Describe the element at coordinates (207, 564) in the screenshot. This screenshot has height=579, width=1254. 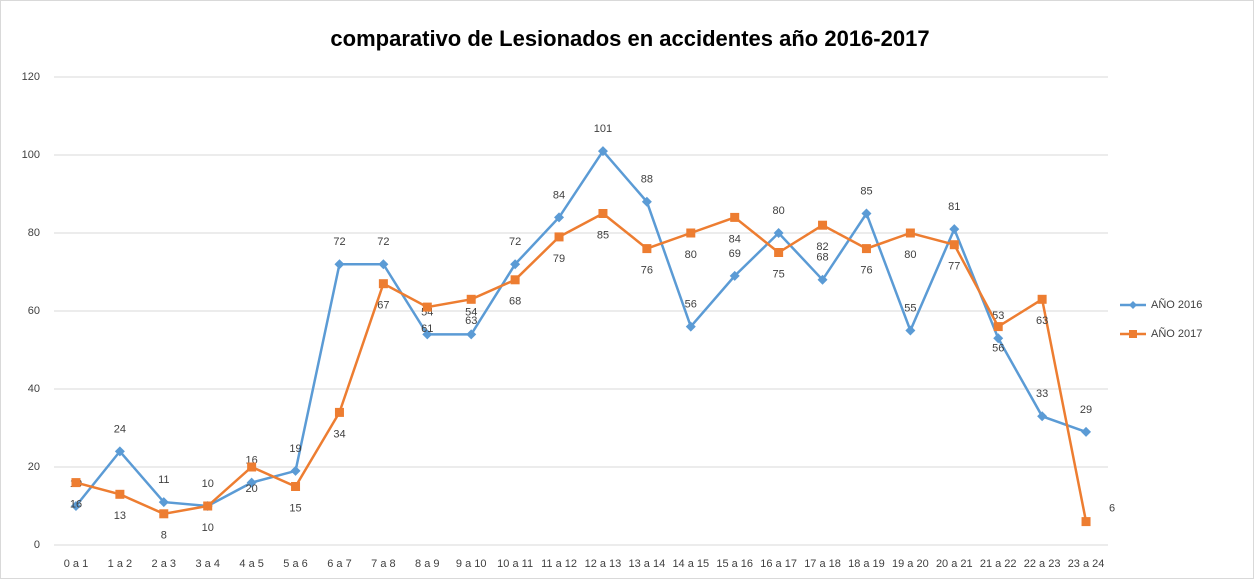
I see `x-tick-label: 3 a 4` at that location.